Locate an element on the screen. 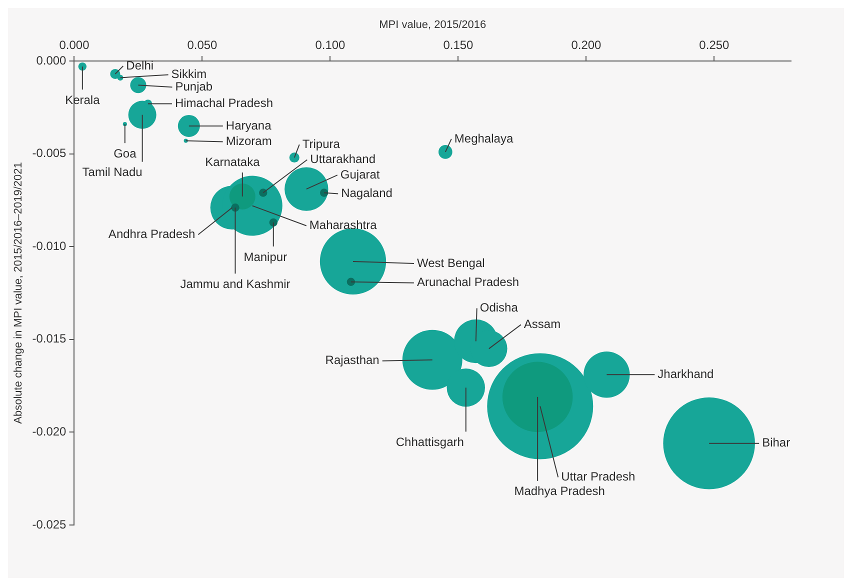 This screenshot has height=586, width=852. annotation: Tamil Nadu is located at coordinates (112, 172).